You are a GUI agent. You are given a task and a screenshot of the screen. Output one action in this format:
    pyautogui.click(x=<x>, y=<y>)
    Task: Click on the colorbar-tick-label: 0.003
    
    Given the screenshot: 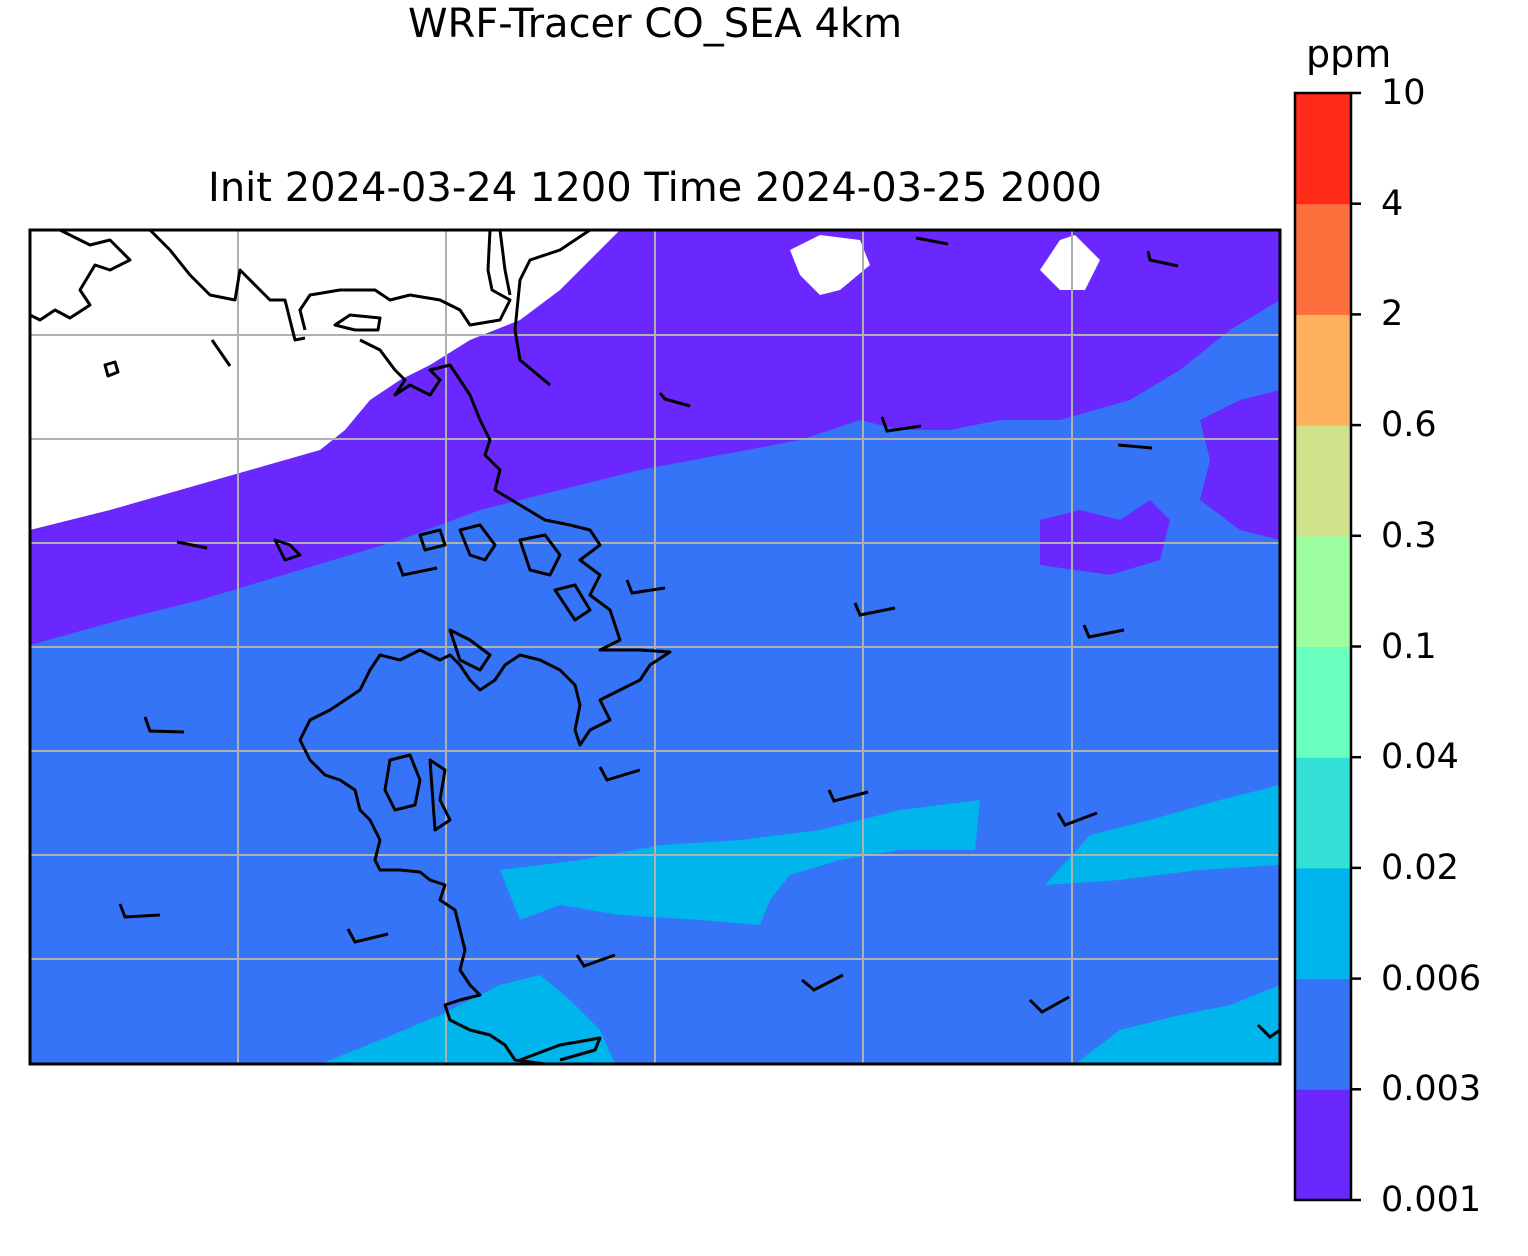 What is the action you would take?
    pyautogui.click(x=1431, y=1089)
    